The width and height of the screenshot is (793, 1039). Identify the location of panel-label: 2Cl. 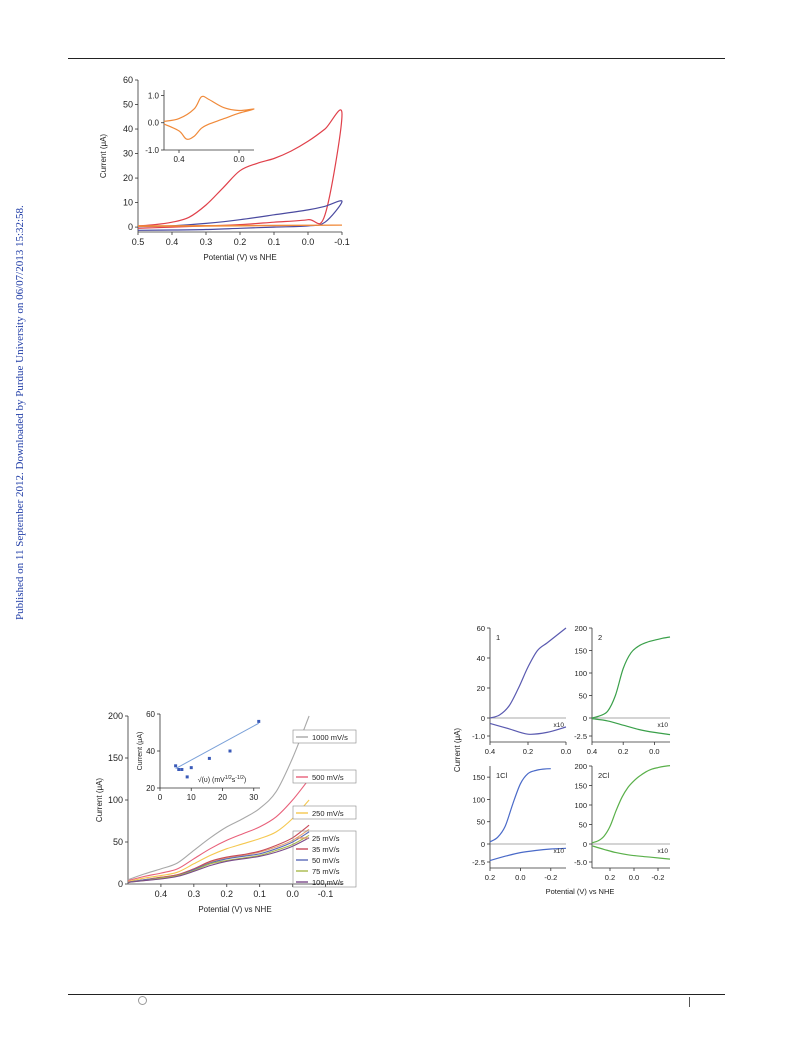
(604, 775).